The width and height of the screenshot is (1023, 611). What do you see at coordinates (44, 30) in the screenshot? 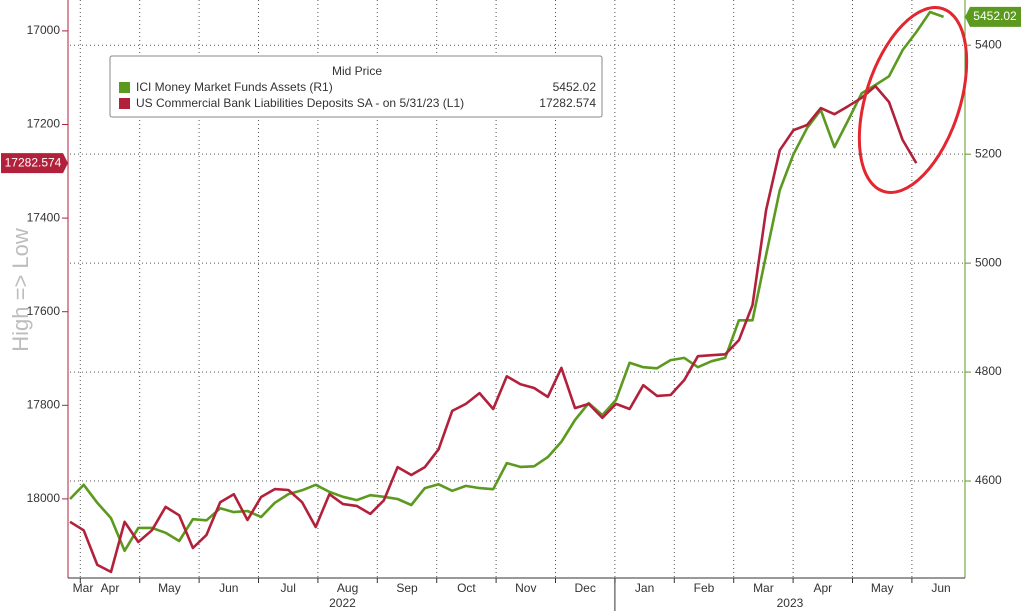
I see `y-tick-label: 17000` at bounding box center [44, 30].